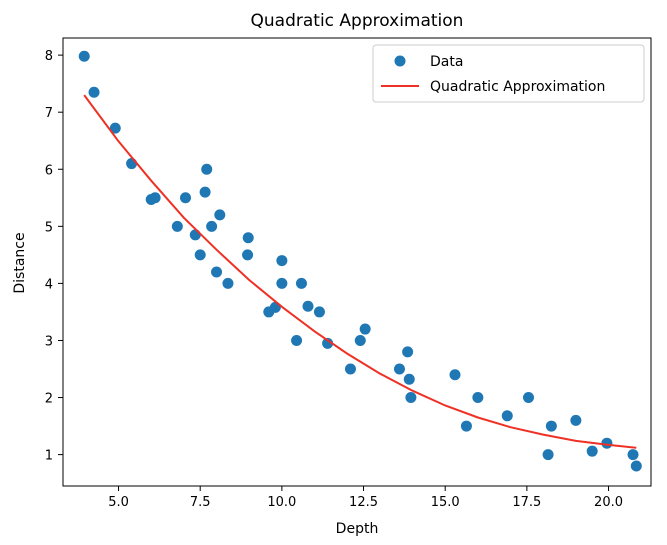 The image size is (667, 545). I want to click on y-tick-label: 8, so click(49, 56).